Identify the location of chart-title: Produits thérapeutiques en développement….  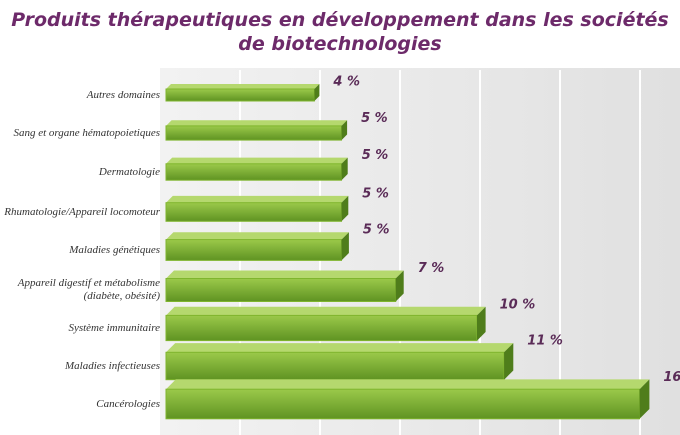
(340, 32).